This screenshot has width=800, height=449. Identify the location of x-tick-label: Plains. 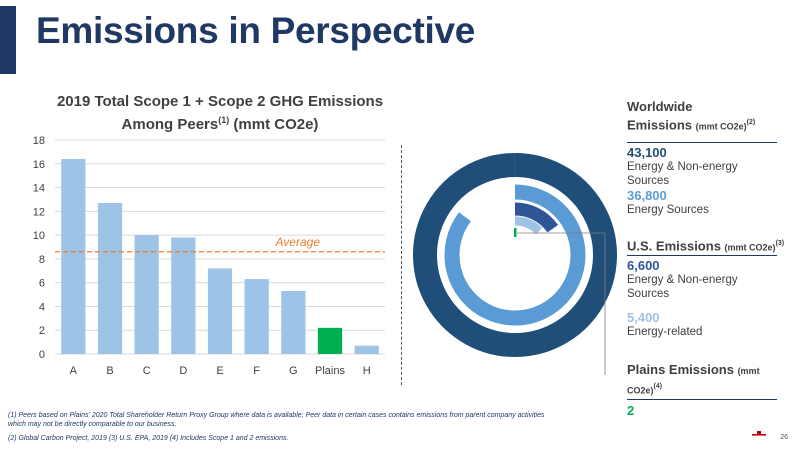
(330, 371).